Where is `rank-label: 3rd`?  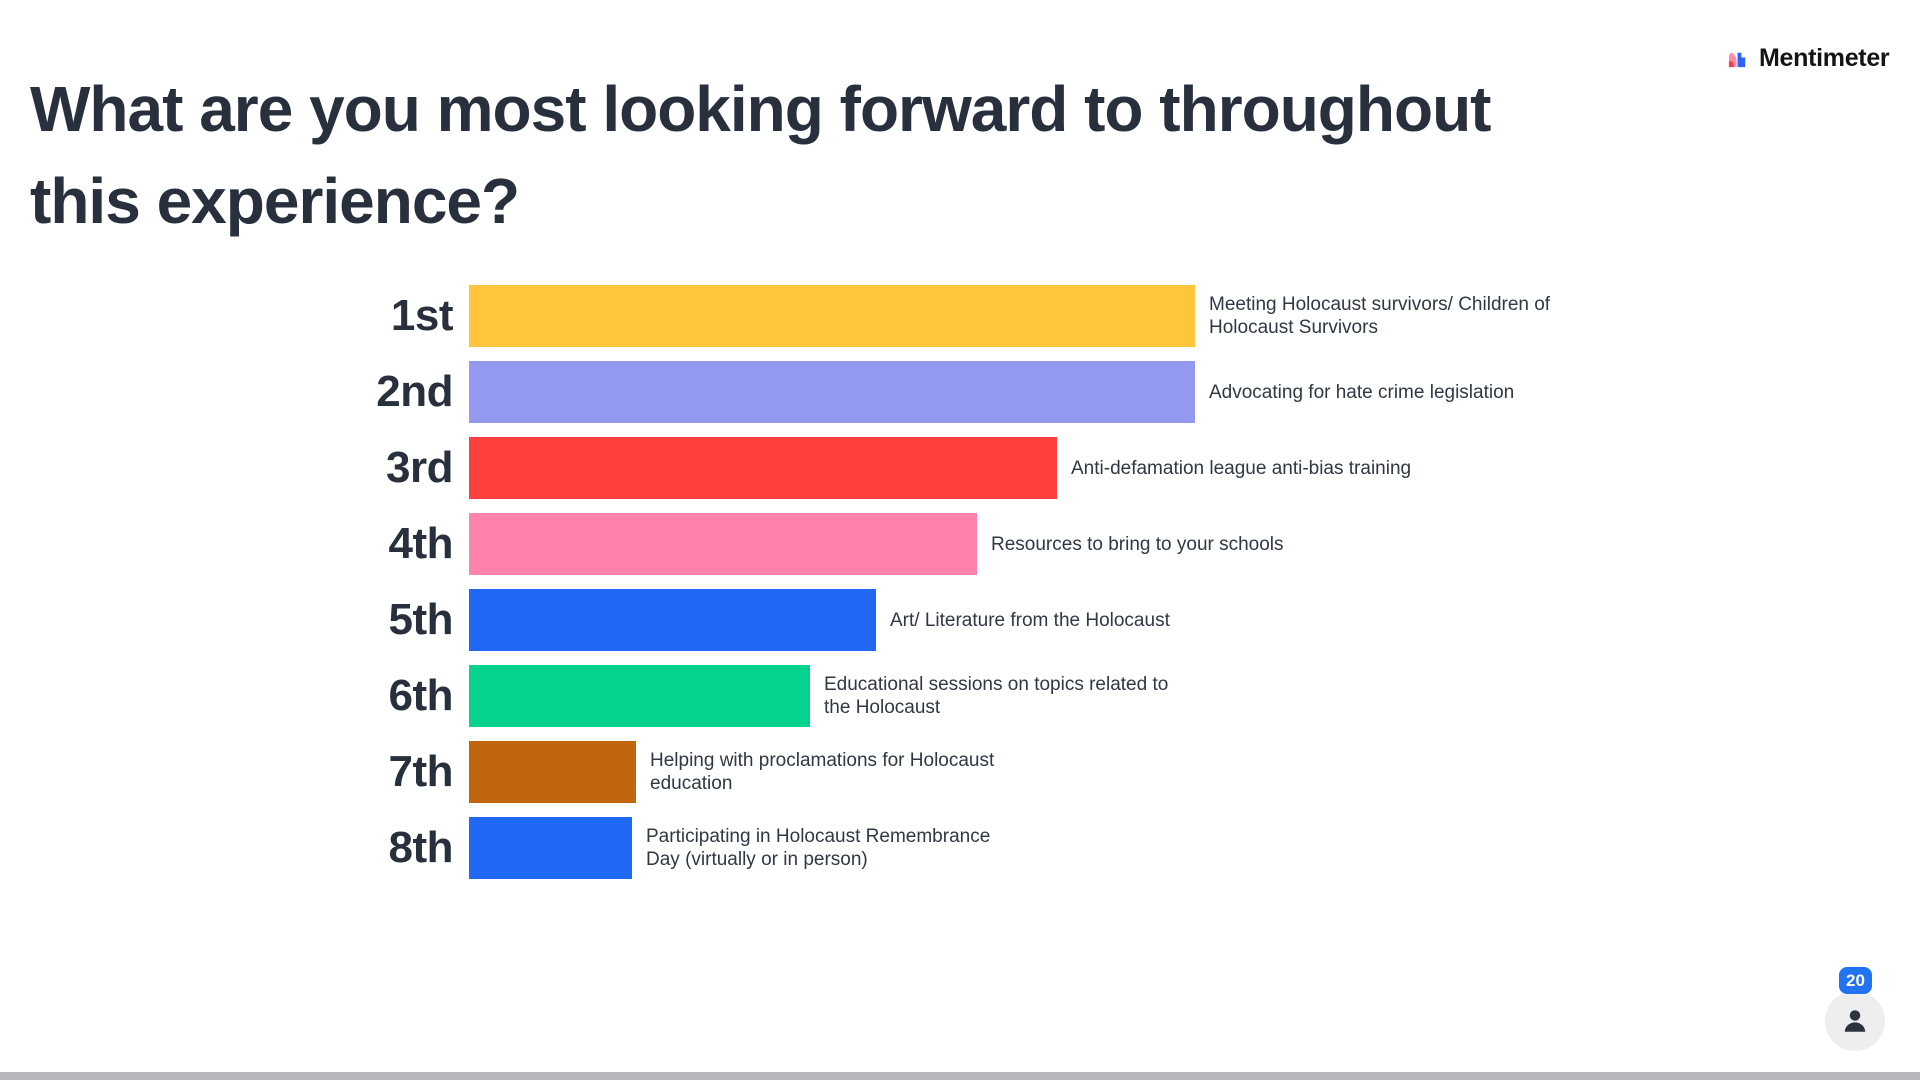 rank-label: 3rd is located at coordinates (419, 467).